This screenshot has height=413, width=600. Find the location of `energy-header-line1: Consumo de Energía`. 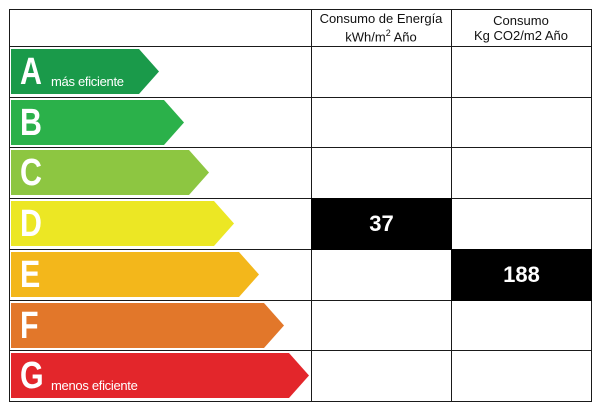

energy-header-line1: Consumo de Energía is located at coordinates (381, 18).